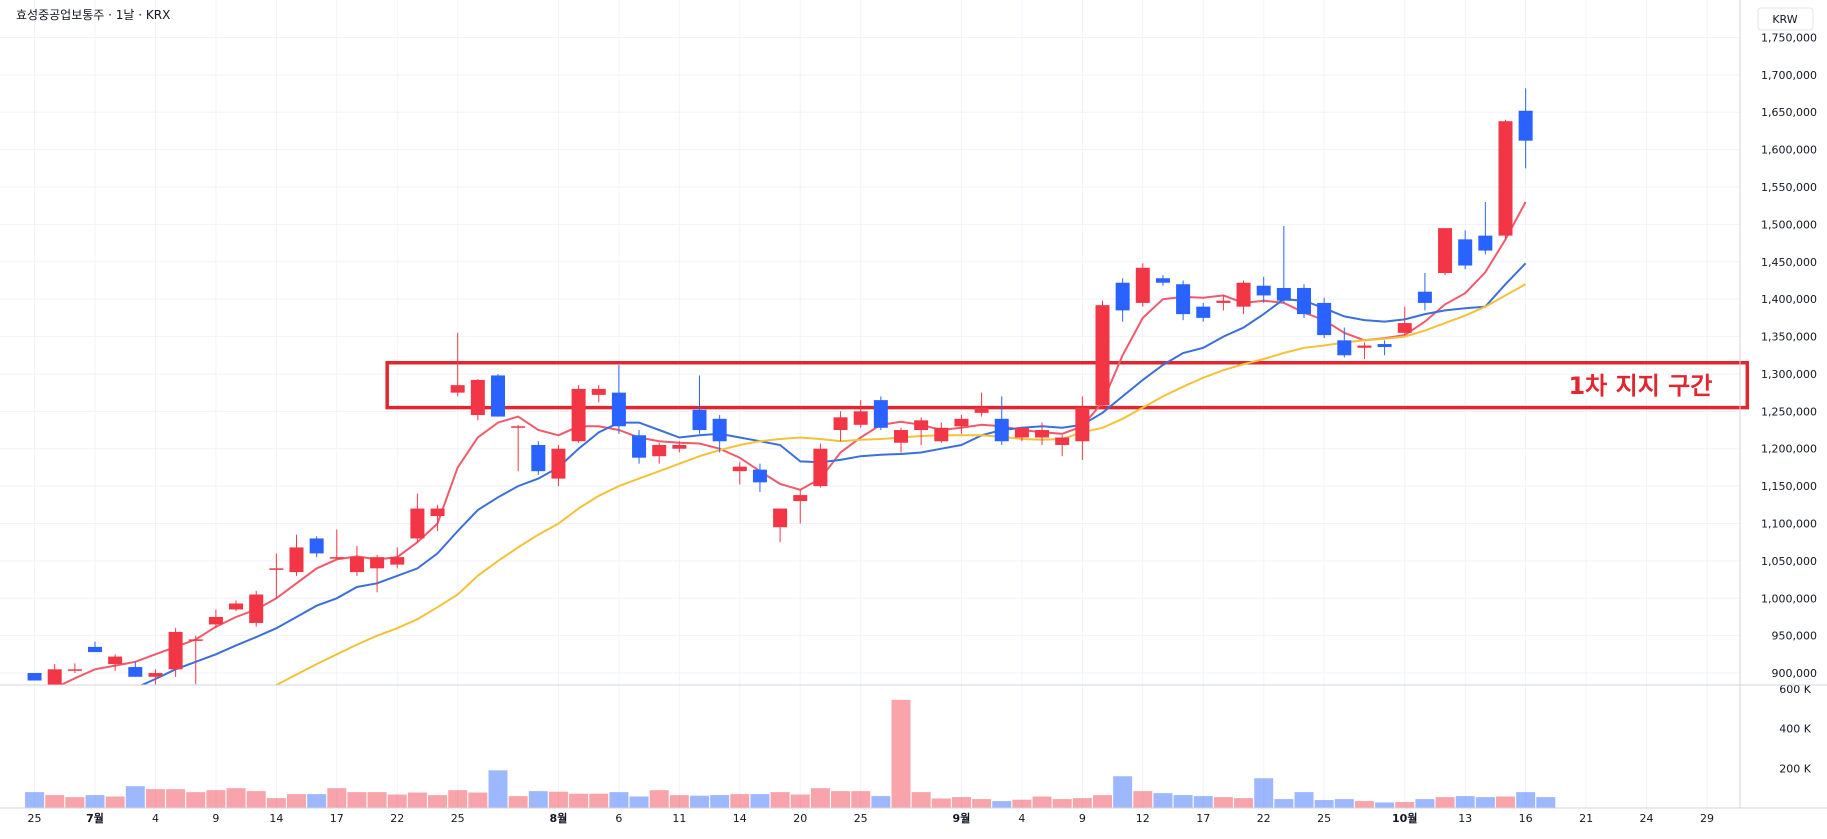  What do you see at coordinates (790, 753) in the screenshot?
I see `volume-layer` at bounding box center [790, 753].